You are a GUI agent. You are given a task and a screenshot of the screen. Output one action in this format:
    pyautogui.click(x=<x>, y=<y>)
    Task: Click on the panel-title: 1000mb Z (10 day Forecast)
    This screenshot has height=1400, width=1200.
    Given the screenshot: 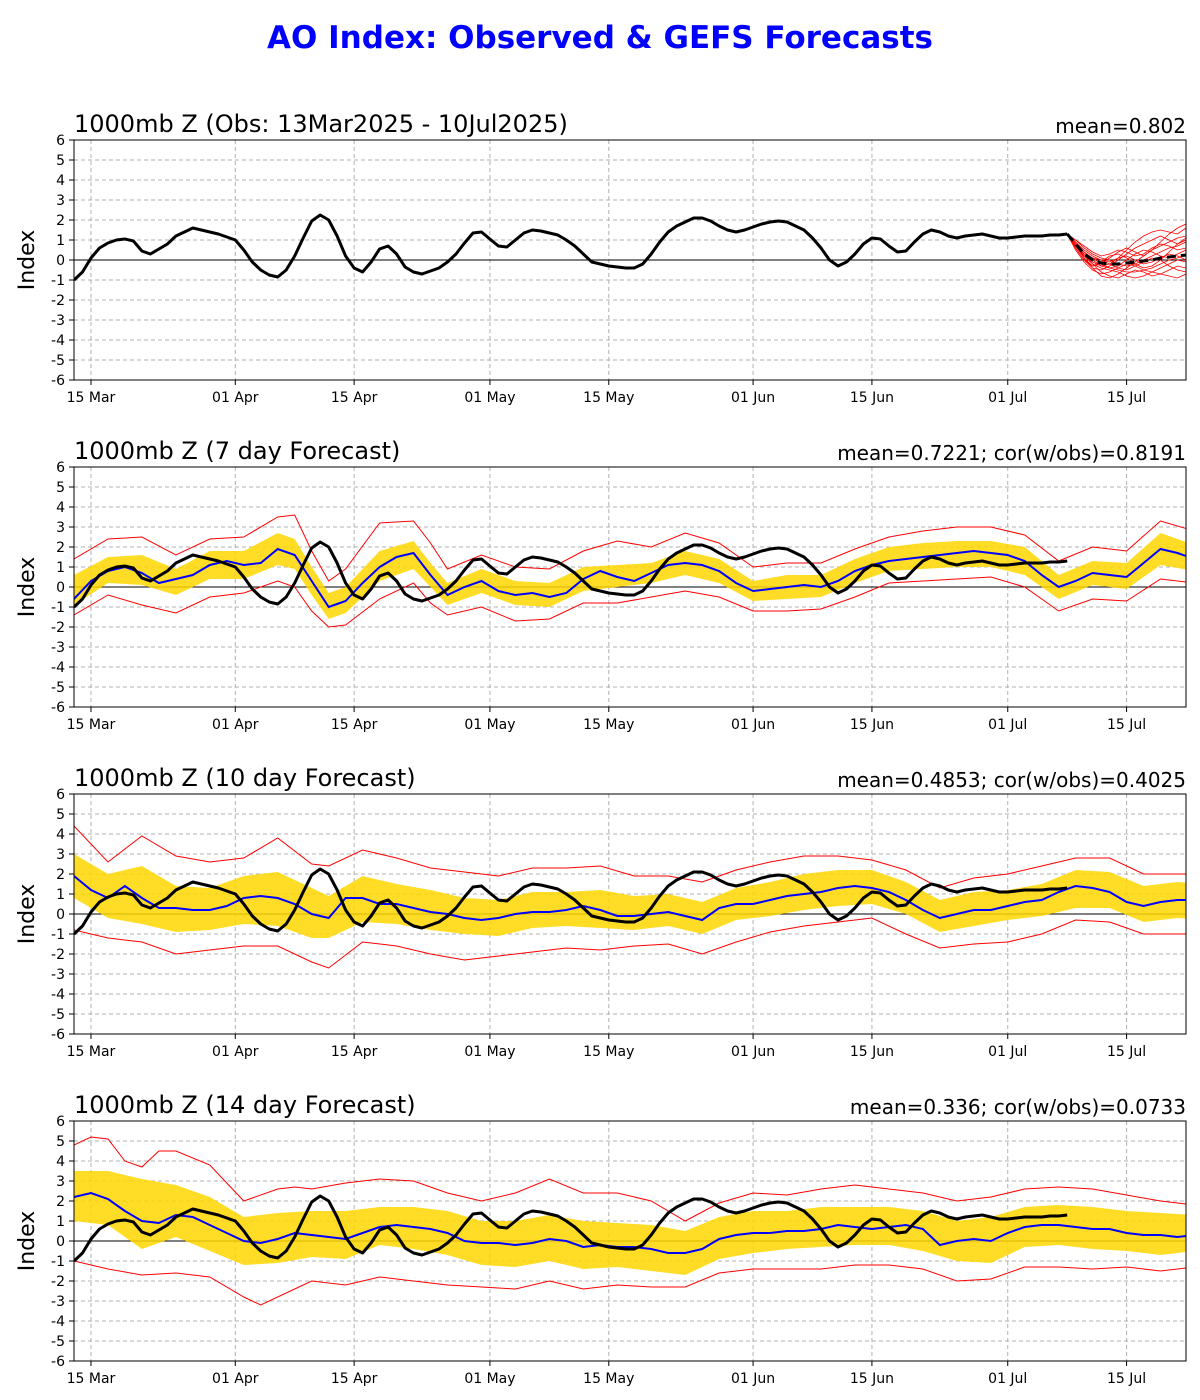 What is the action you would take?
    pyautogui.click(x=245, y=778)
    